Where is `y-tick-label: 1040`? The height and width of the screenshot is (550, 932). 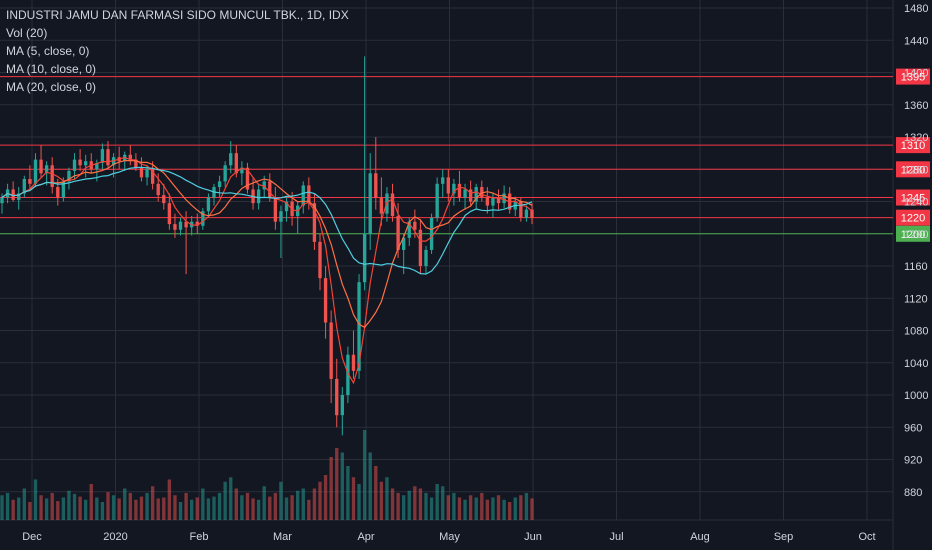
y-tick-label: 1040 is located at coordinates (916, 364).